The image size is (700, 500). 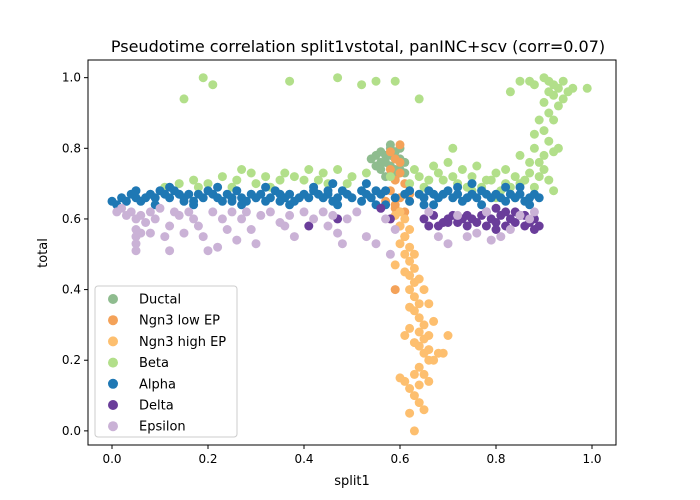 I want to click on x-tick-label: 0.2, so click(x=207, y=459).